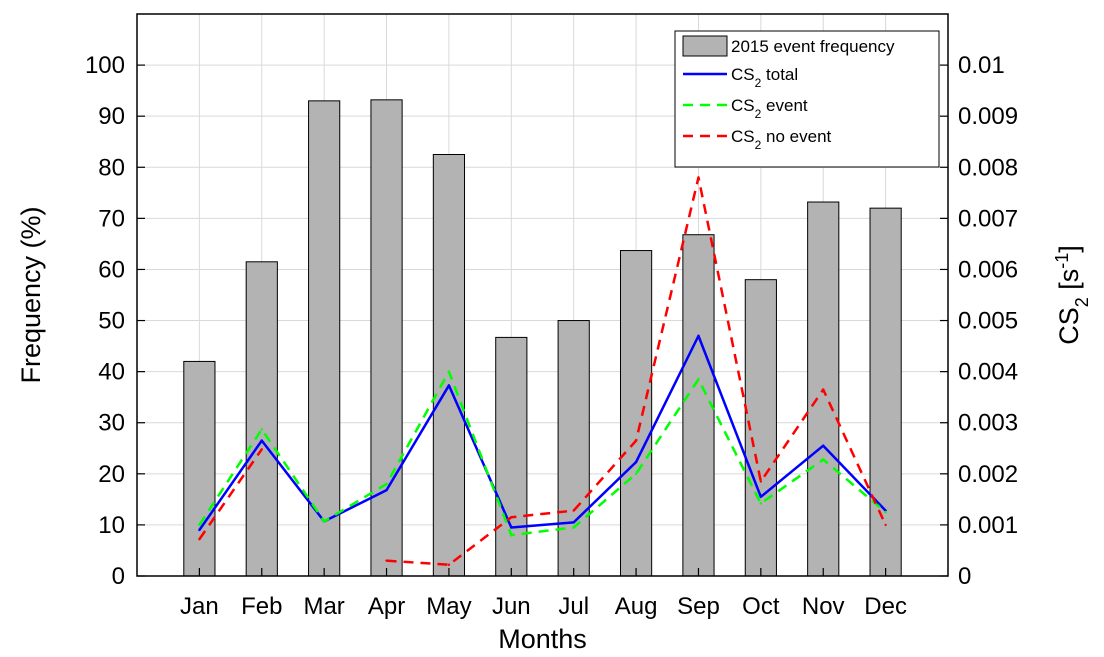  Describe the element at coordinates (698, 405) in the screenshot. I see `bar-sep` at that location.